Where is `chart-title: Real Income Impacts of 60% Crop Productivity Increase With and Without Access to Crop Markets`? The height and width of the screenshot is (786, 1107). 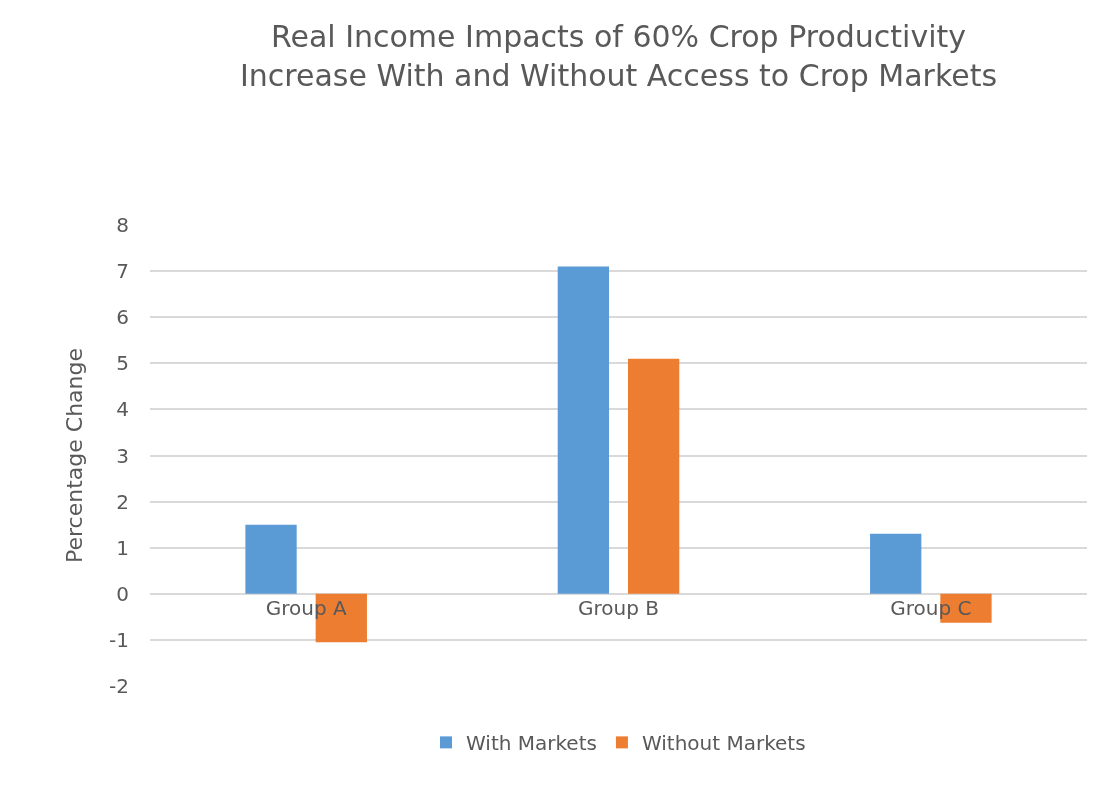
chart-title: Real Income Impacts of 60% Crop Productivity Increase With and Without Access to Crop Markets is located at coordinates (618, 56).